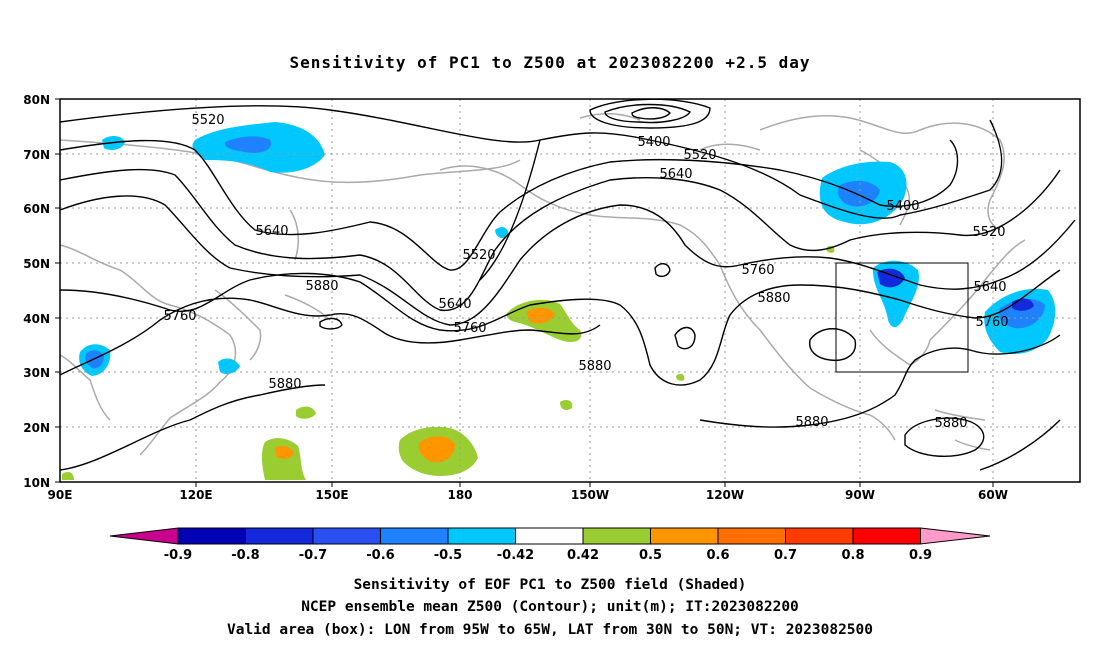  What do you see at coordinates (195, 495) in the screenshot?
I see `lon-label: 120E` at bounding box center [195, 495].